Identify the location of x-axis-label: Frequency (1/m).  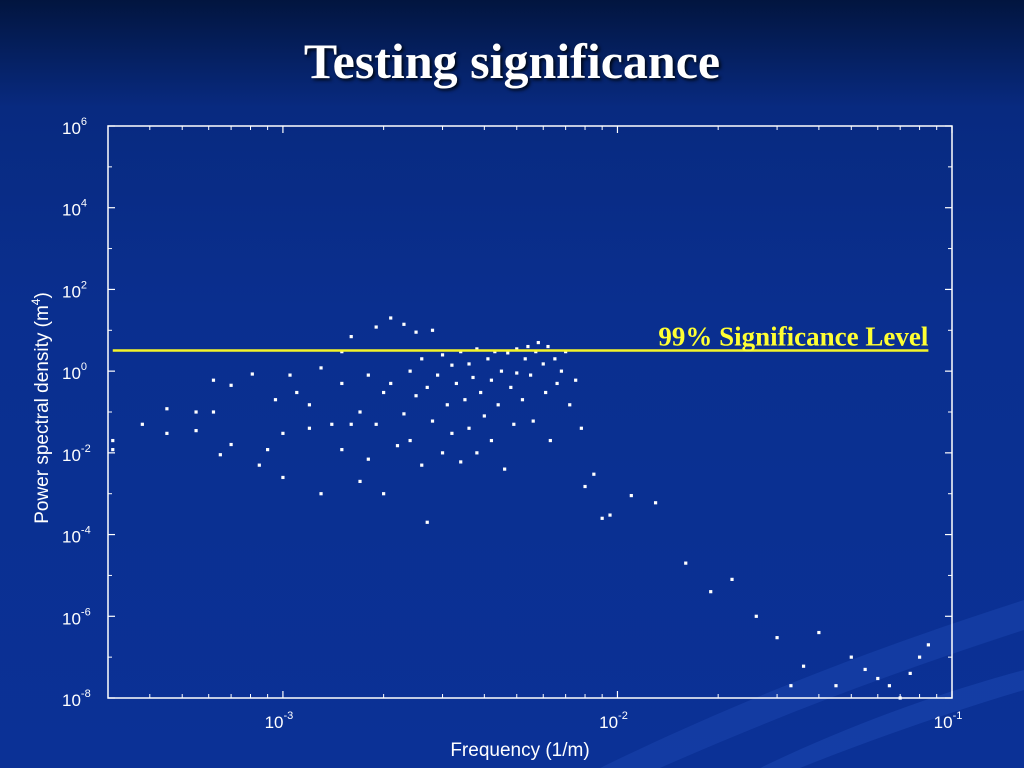
(519, 750).